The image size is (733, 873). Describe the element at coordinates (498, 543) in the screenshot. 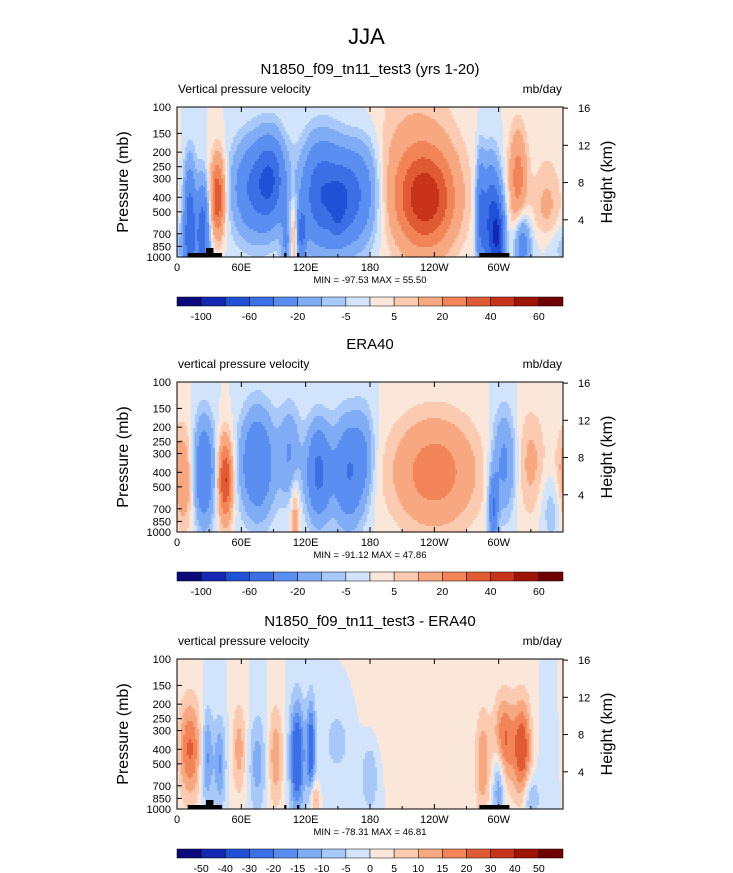

I see `x-tick-label: 60W` at that location.